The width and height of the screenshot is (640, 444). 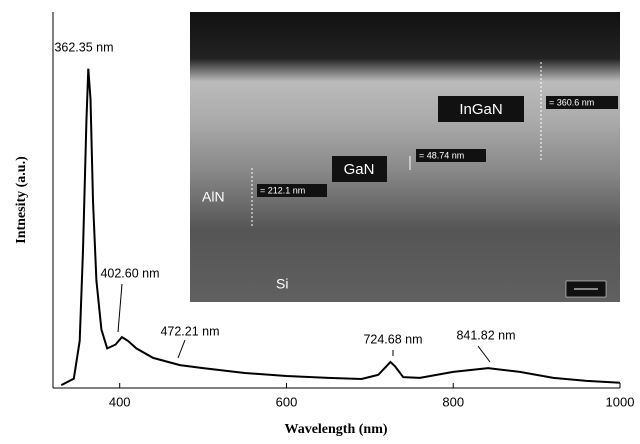 I want to click on x-tick-label: 600, so click(x=287, y=401).